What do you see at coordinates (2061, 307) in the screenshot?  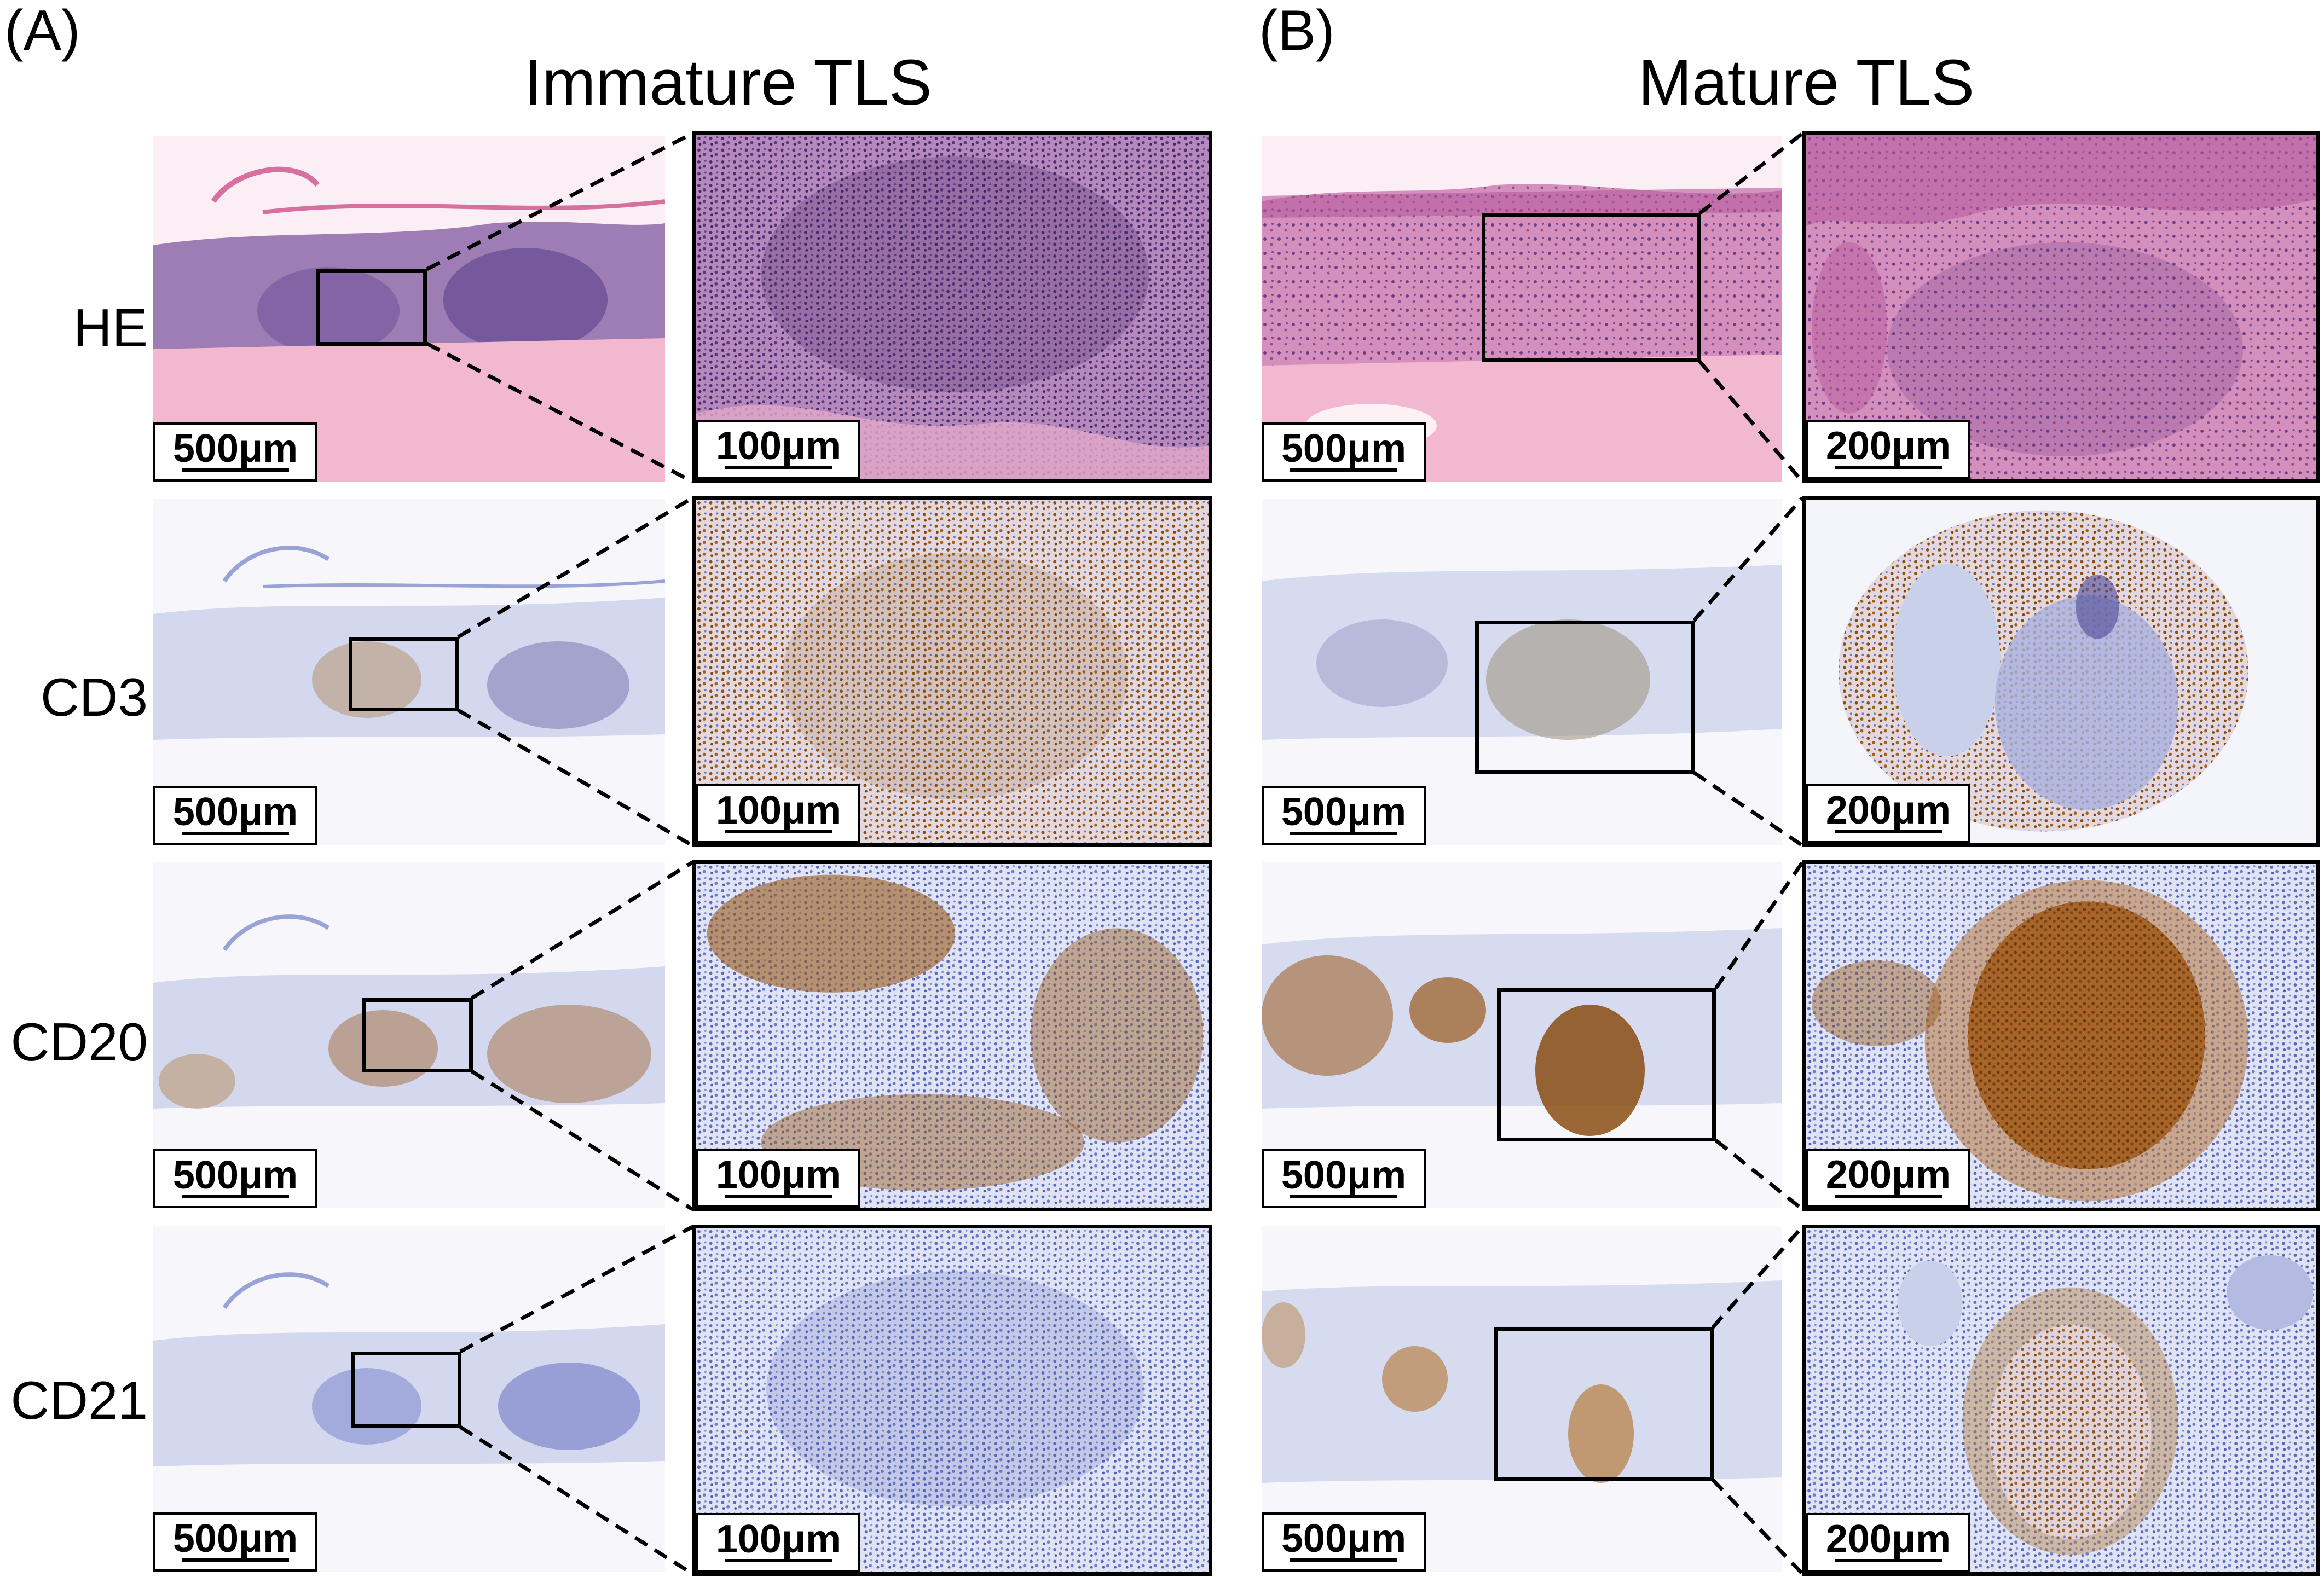 I see `mature-he-zoom-image: 200μm` at bounding box center [2061, 307].